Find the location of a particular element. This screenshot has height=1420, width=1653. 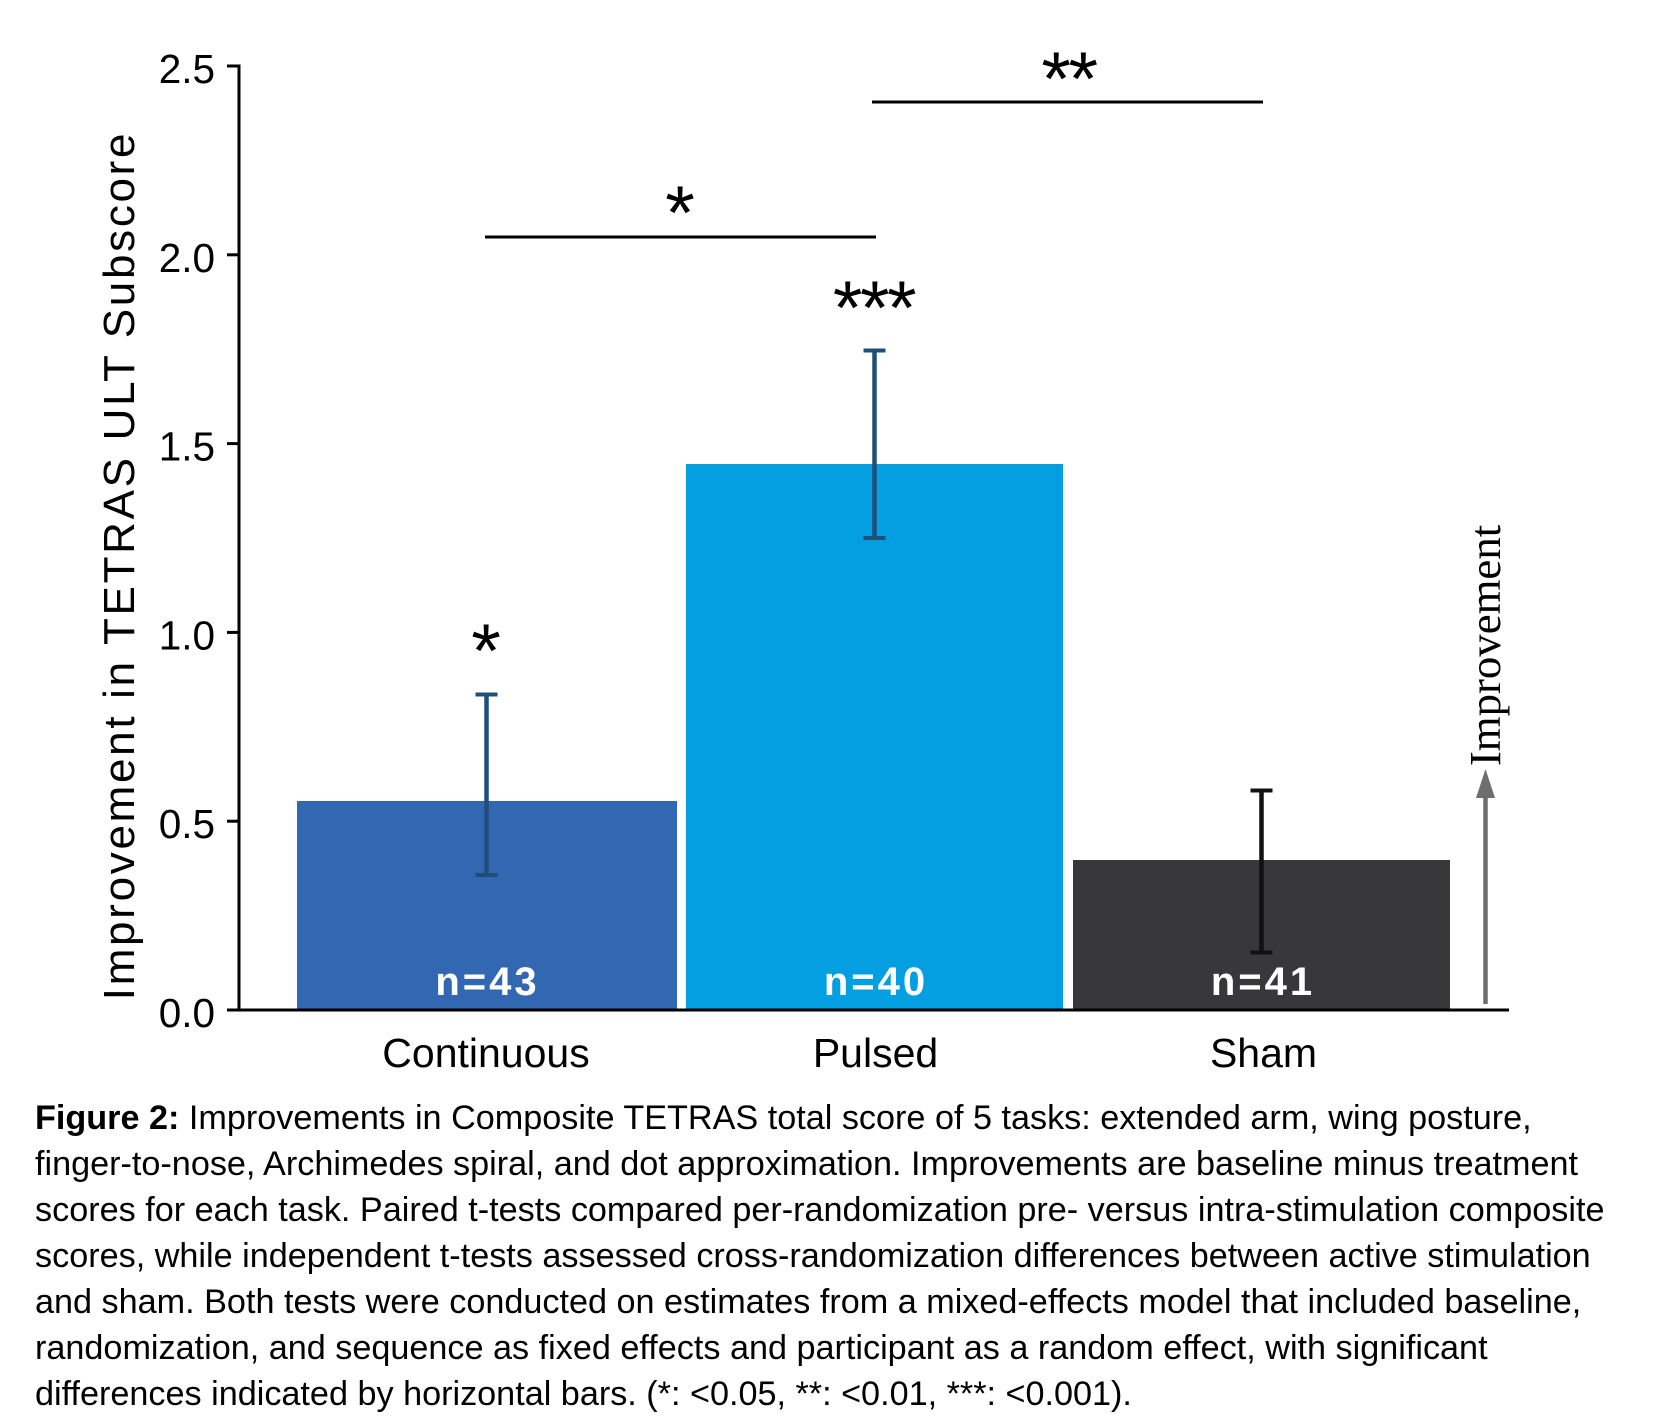

svg-text: Sham is located at coordinates (1263, 1053).